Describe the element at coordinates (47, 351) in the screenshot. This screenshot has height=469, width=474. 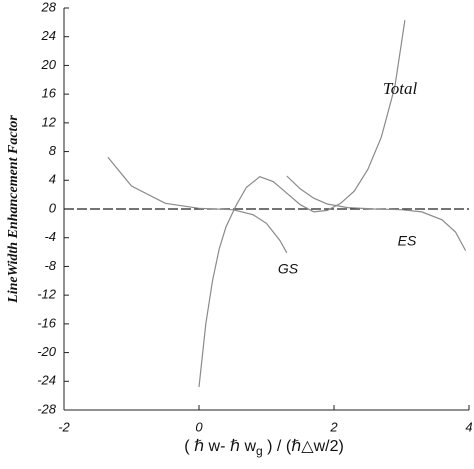
I see `y-tick-label: -20` at that location.